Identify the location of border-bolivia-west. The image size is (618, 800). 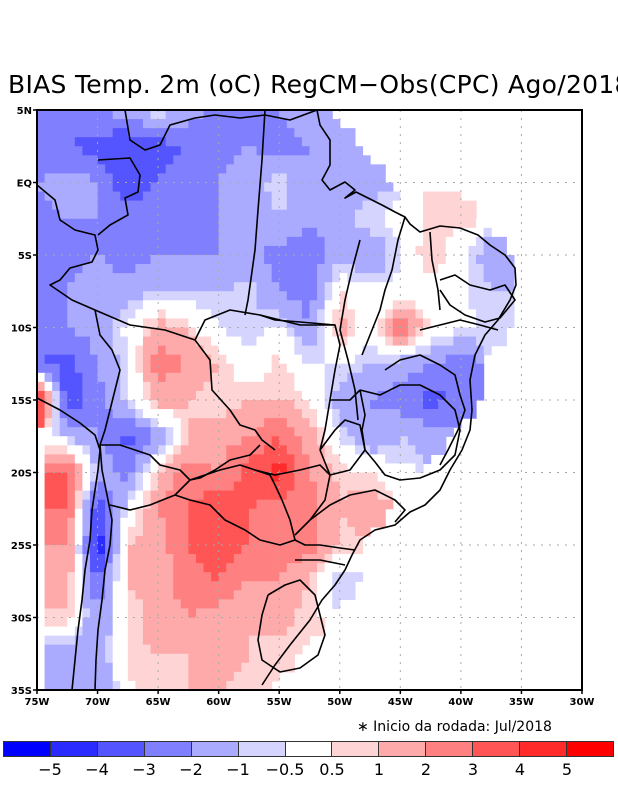
(107, 377).